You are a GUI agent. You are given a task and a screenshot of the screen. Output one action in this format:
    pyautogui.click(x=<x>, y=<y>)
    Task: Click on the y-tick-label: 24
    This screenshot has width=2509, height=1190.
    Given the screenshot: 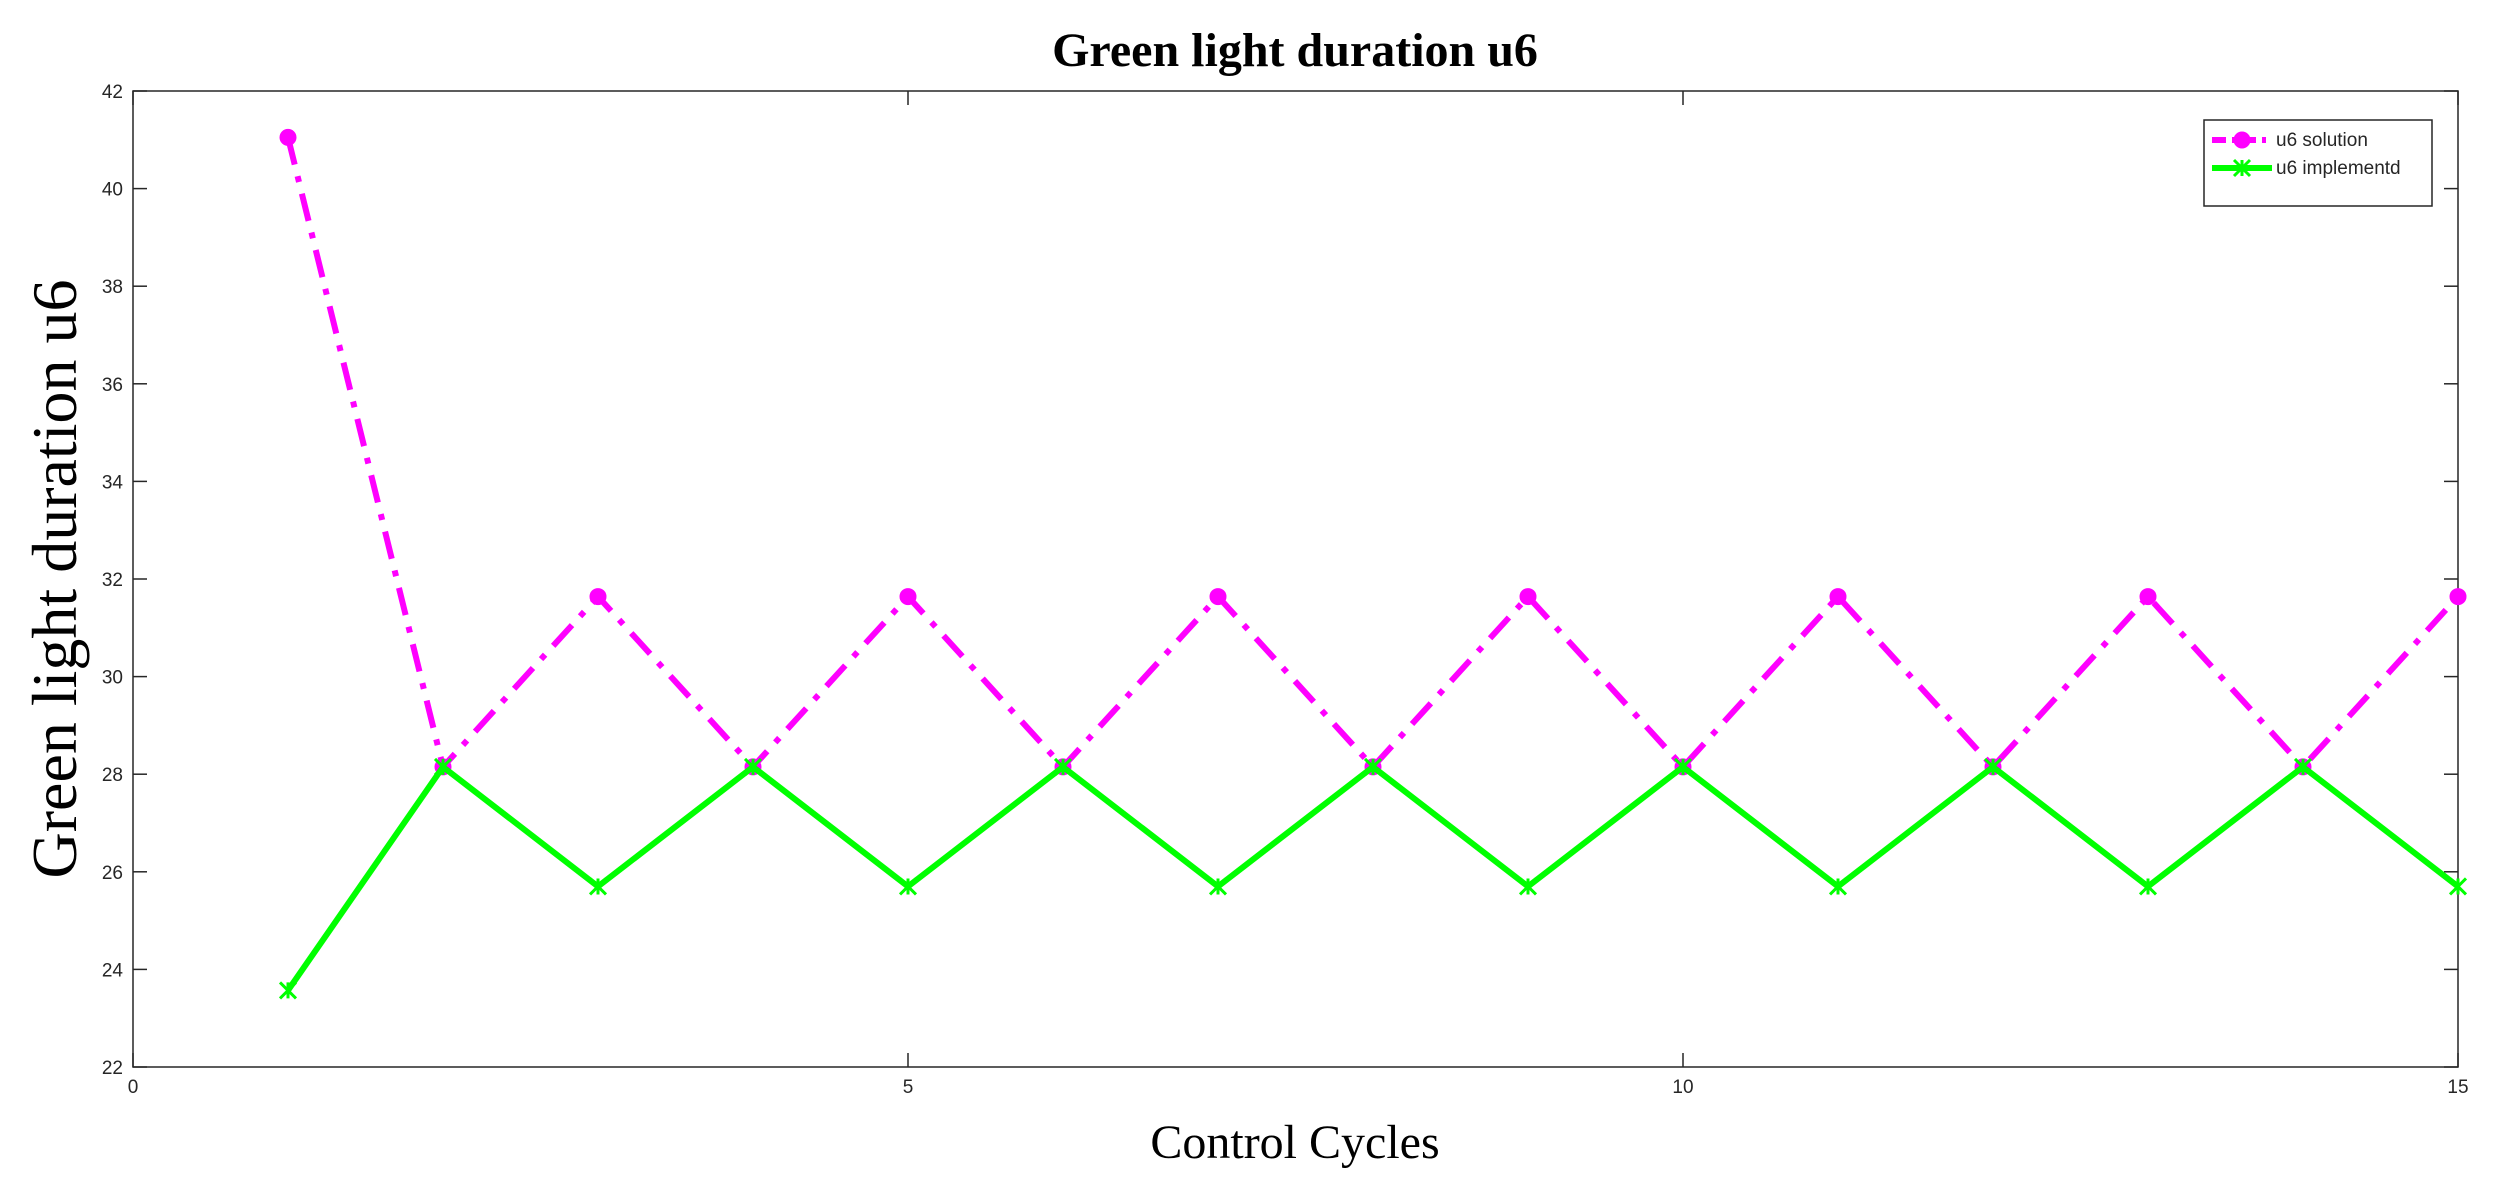 What is the action you would take?
    pyautogui.click(x=113, y=970)
    